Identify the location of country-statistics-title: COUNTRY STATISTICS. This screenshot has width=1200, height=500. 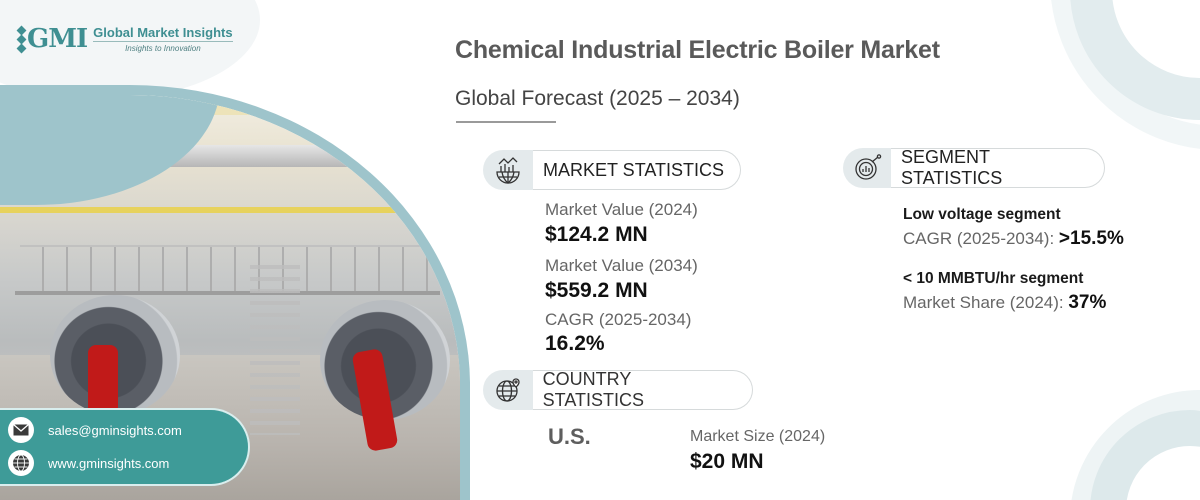
(642, 389).